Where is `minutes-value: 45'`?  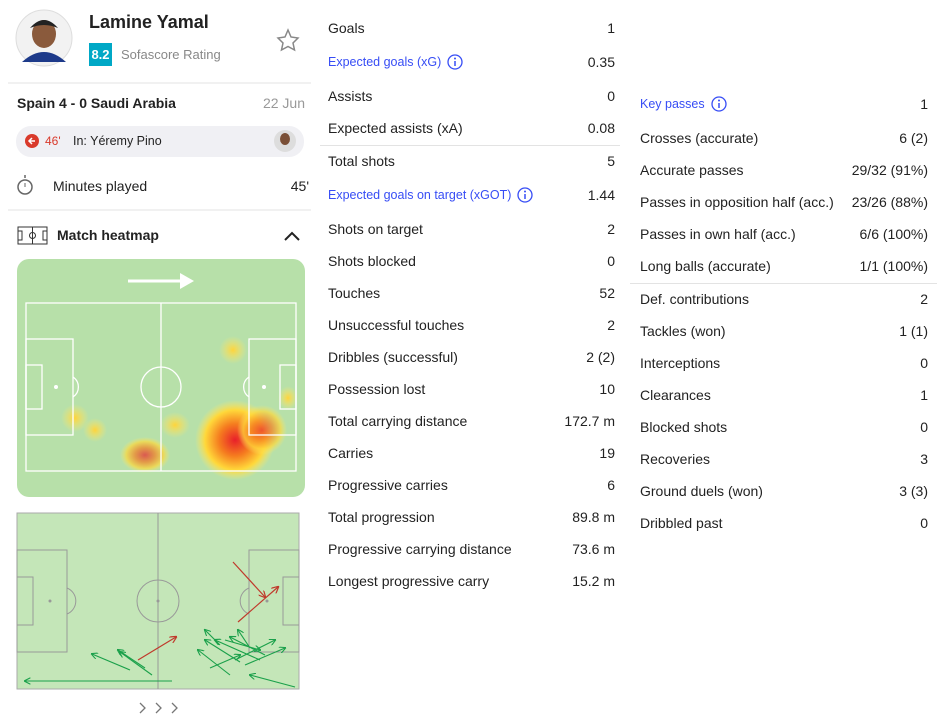
minutes-value: 45' is located at coordinates (299, 186).